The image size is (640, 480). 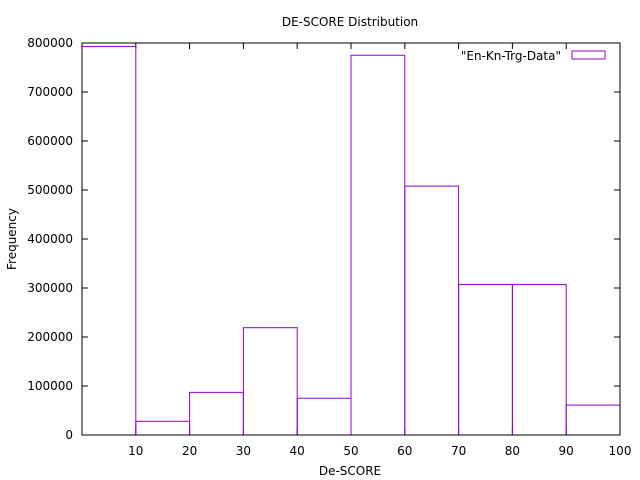 I want to click on x-tick-label: 20, so click(x=189, y=451).